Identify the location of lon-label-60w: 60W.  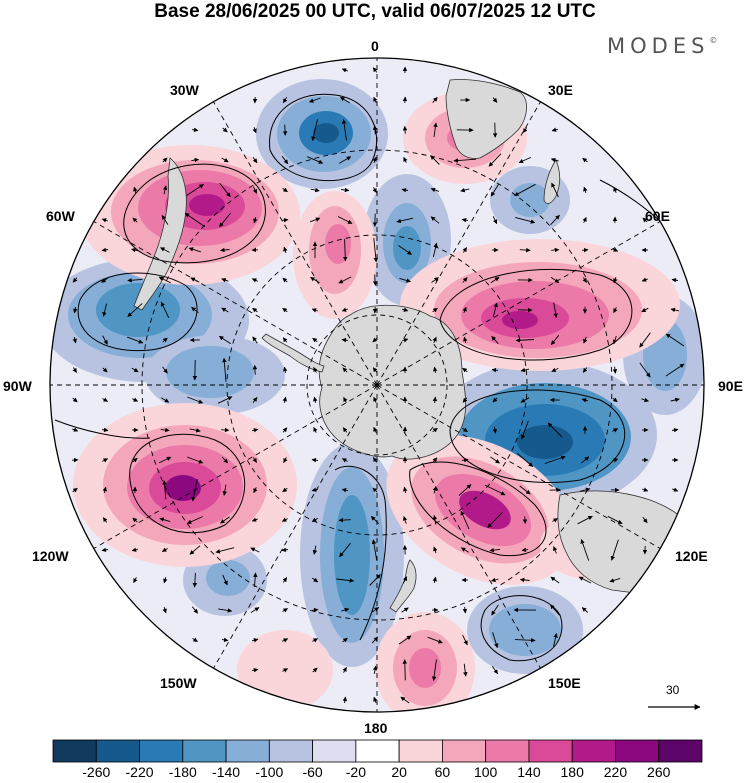
(60, 216).